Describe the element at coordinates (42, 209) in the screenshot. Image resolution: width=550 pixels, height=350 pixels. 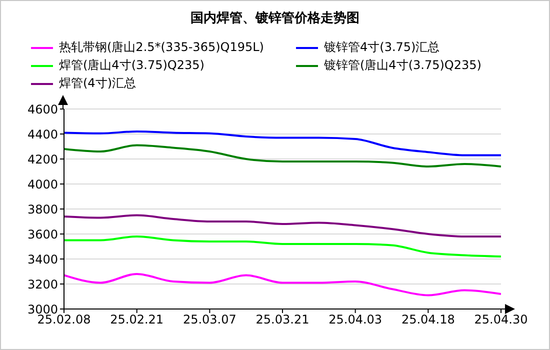
I see `y-tick-label: 3800` at that location.